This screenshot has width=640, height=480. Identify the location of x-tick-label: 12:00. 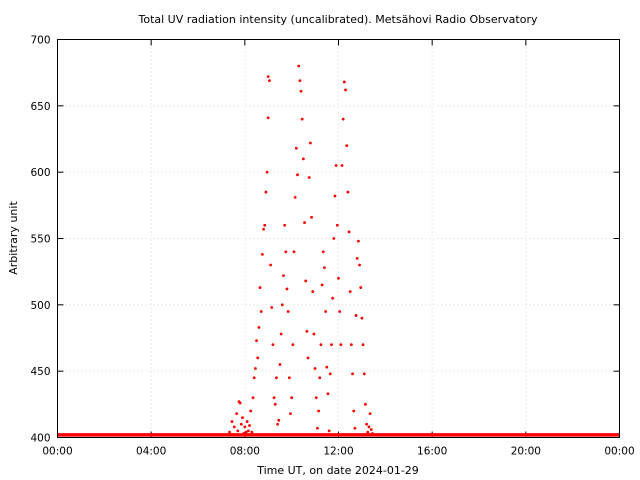
(338, 452).